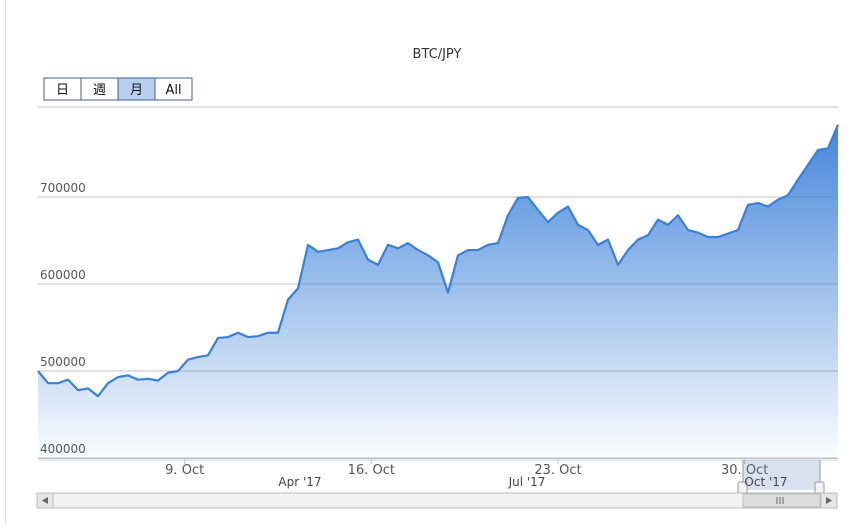 The height and width of the screenshot is (527, 865). Describe the element at coordinates (438, 479) in the screenshot. I see `navigator` at that location.